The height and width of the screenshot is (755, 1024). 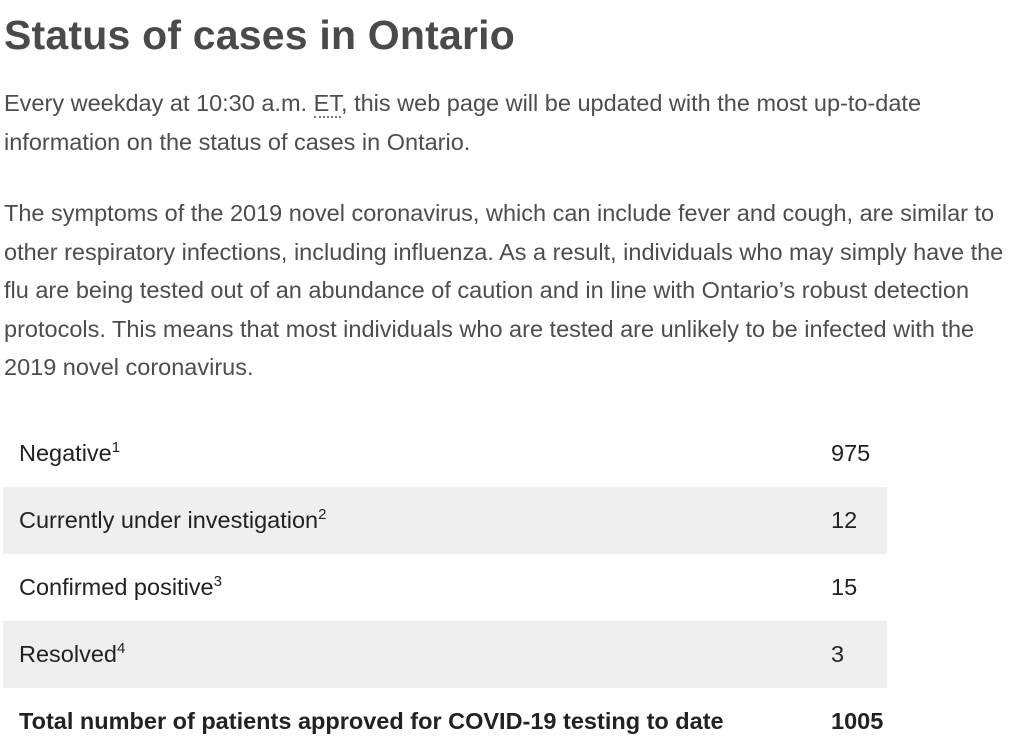 I want to click on table-row: Resolved4 3, so click(x=445, y=654).